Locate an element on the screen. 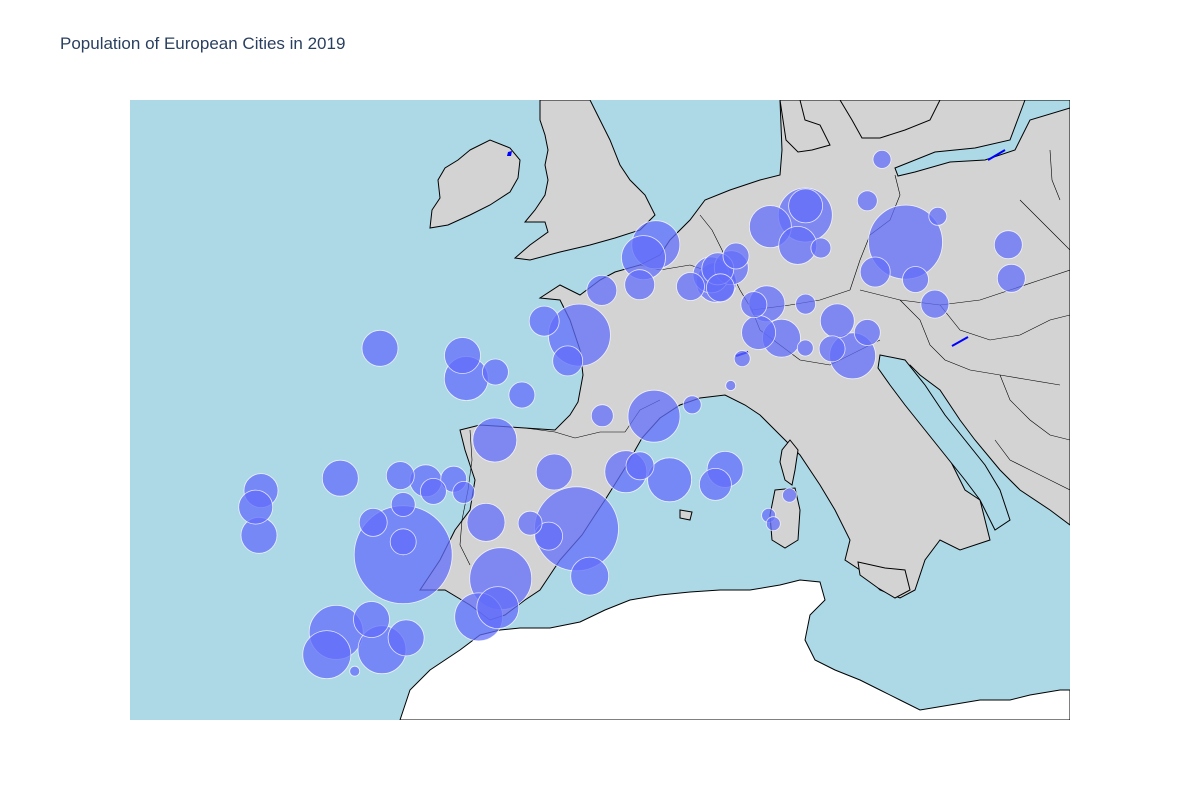 The image size is (1200, 800). land-mallorca is located at coordinates (686, 515).